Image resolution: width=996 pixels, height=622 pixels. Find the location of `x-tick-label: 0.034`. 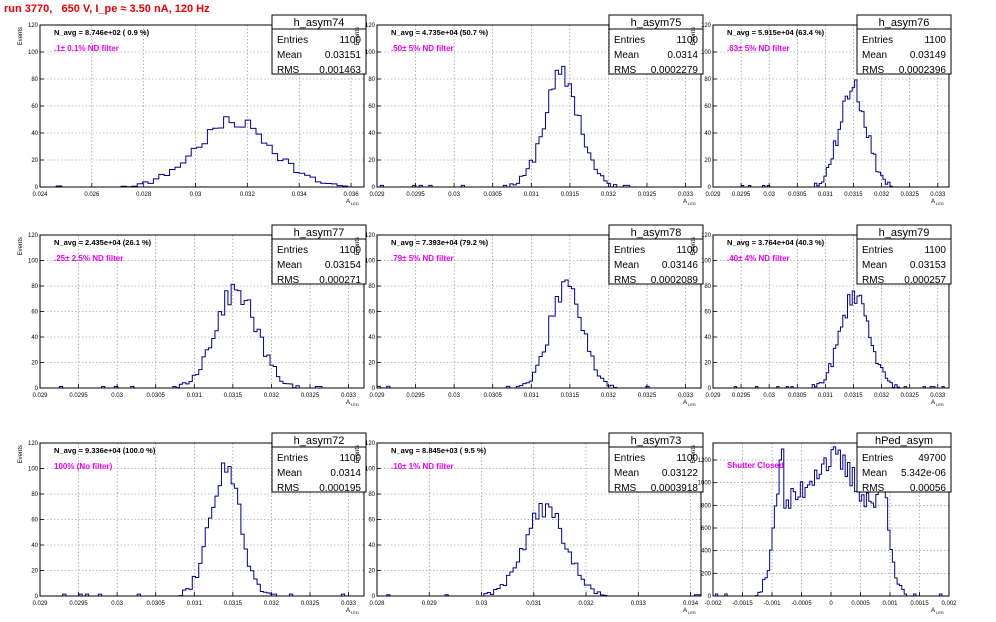

x-tick-label: 0.034 is located at coordinates (691, 604).